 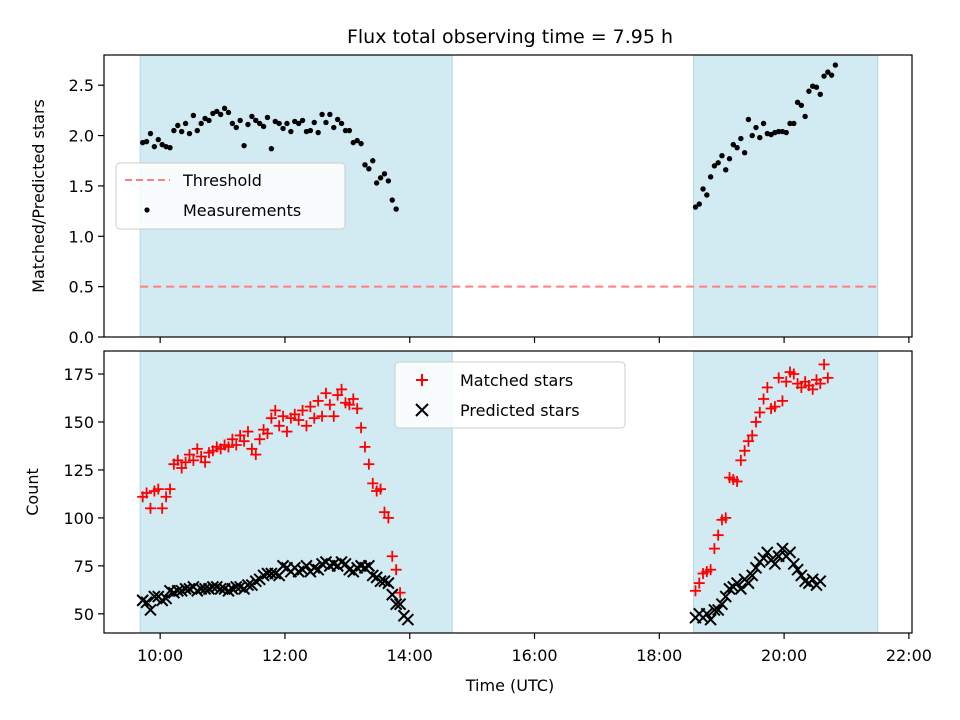 What do you see at coordinates (510, 395) in the screenshot?
I see `count-legend-box` at bounding box center [510, 395].